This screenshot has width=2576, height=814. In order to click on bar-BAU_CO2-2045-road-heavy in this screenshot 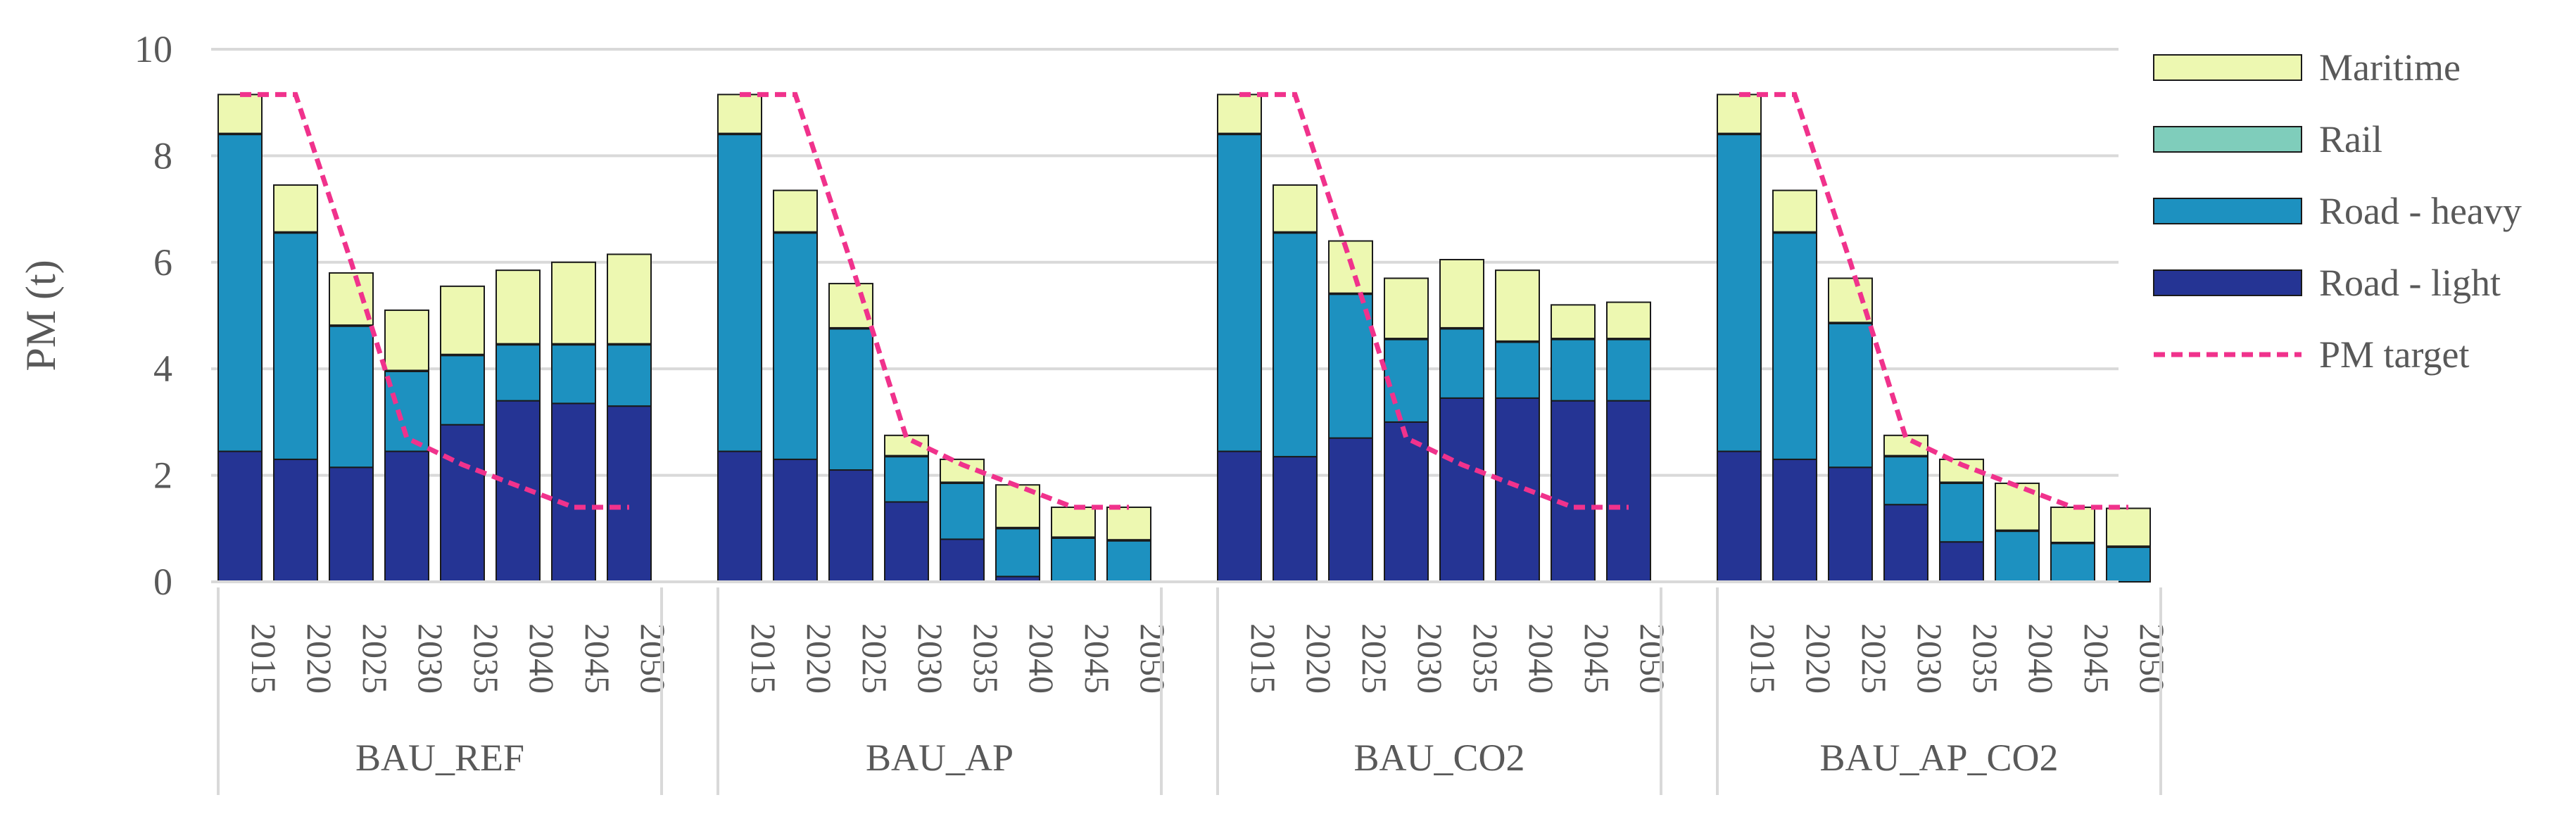, I will do `click(1573, 370)`.